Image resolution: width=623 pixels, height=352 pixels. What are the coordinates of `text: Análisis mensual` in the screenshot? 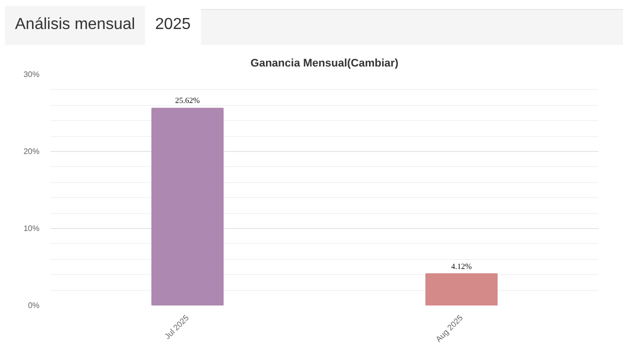 It's located at (75, 25).